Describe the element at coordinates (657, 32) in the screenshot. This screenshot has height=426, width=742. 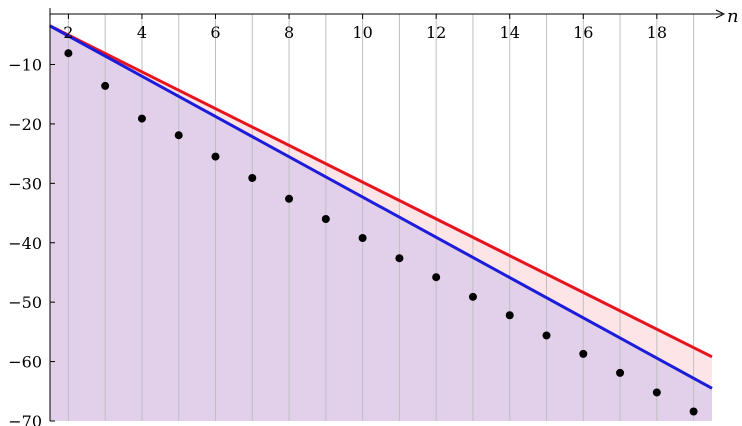
I see `x-tick-label: 18` at that location.